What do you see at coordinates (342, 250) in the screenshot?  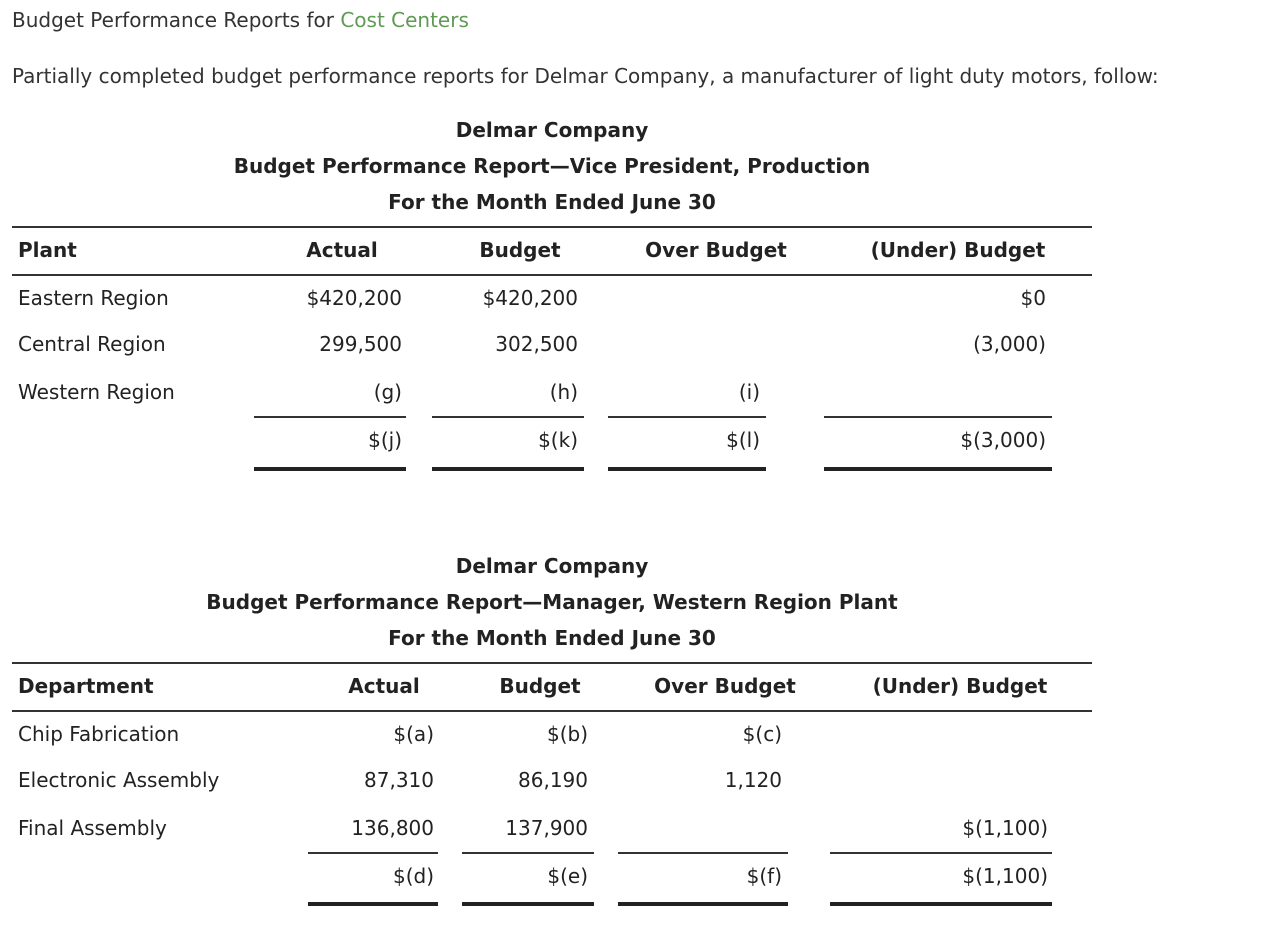 I see `report1-header-actual: Actual` at bounding box center [342, 250].